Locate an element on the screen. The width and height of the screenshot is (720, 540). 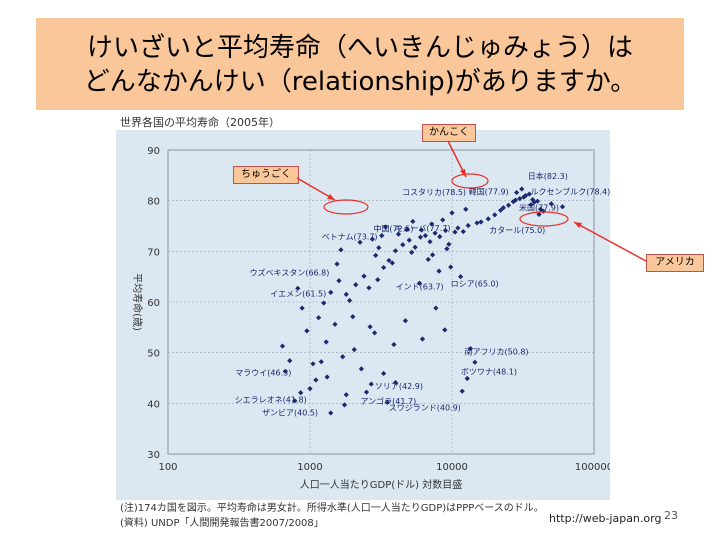
point-annotation: 米国(77.9) is located at coordinates (539, 207).